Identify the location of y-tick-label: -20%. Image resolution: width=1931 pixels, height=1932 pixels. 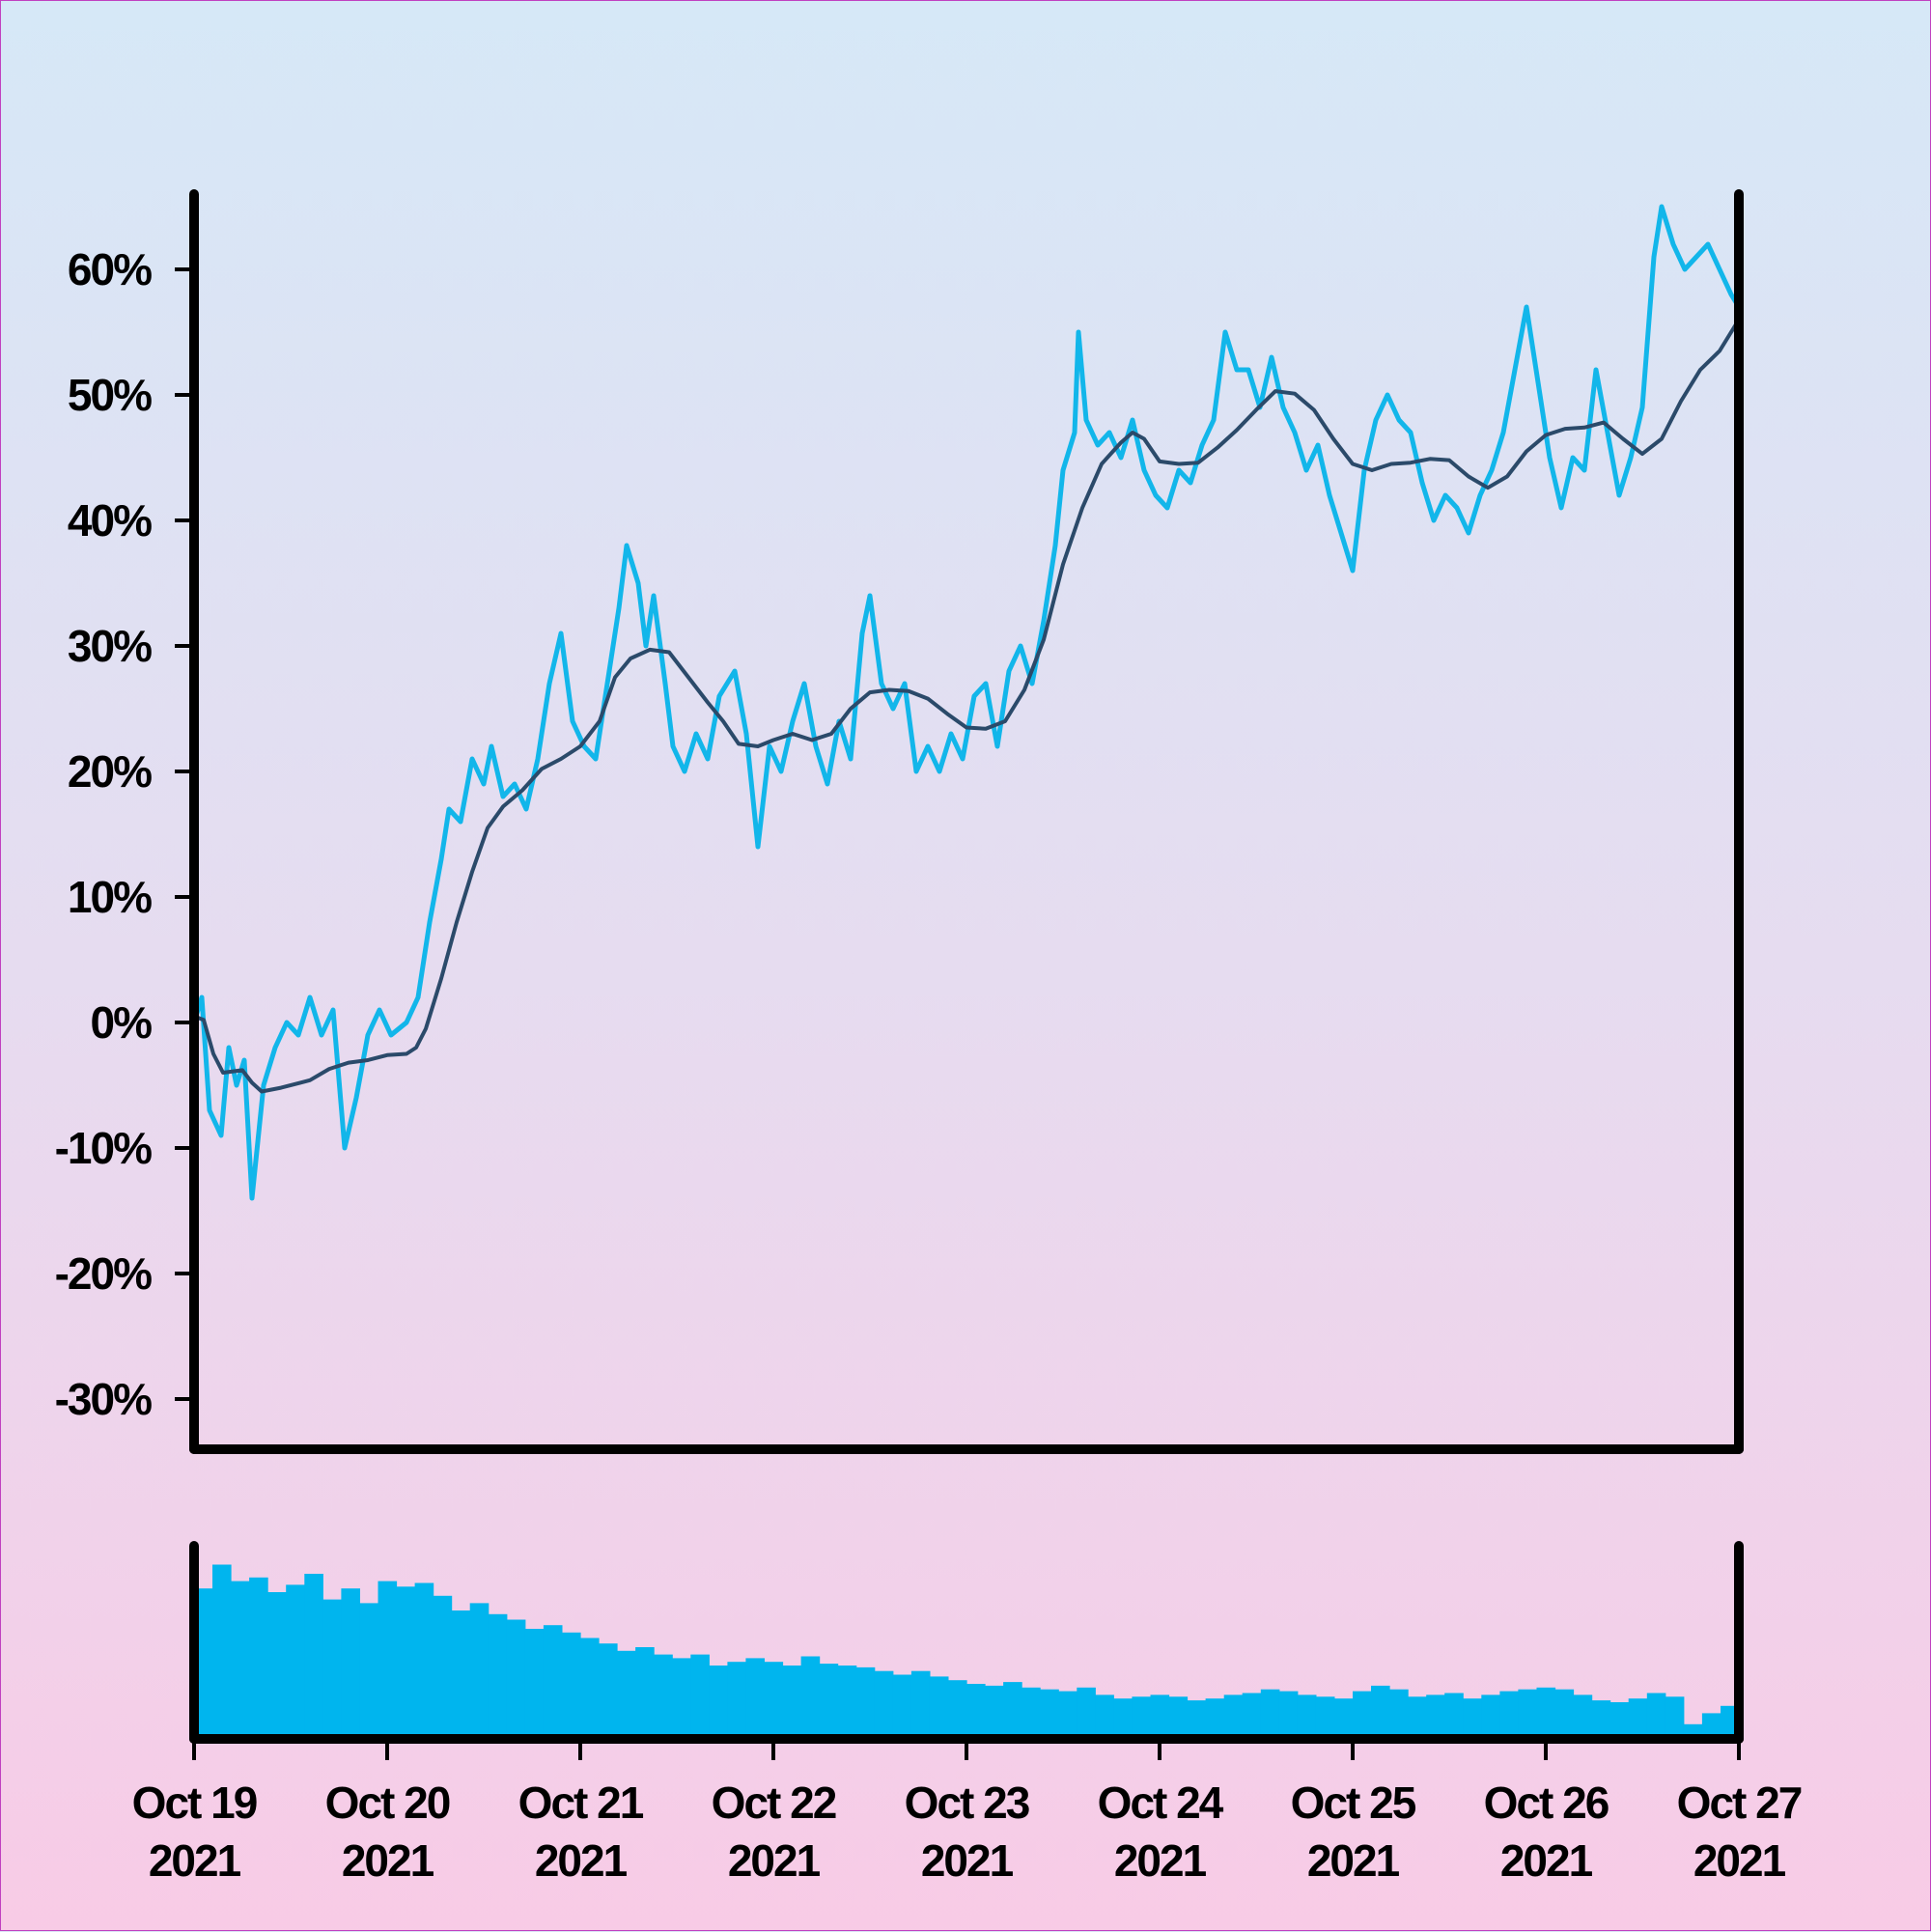
(103, 1273).